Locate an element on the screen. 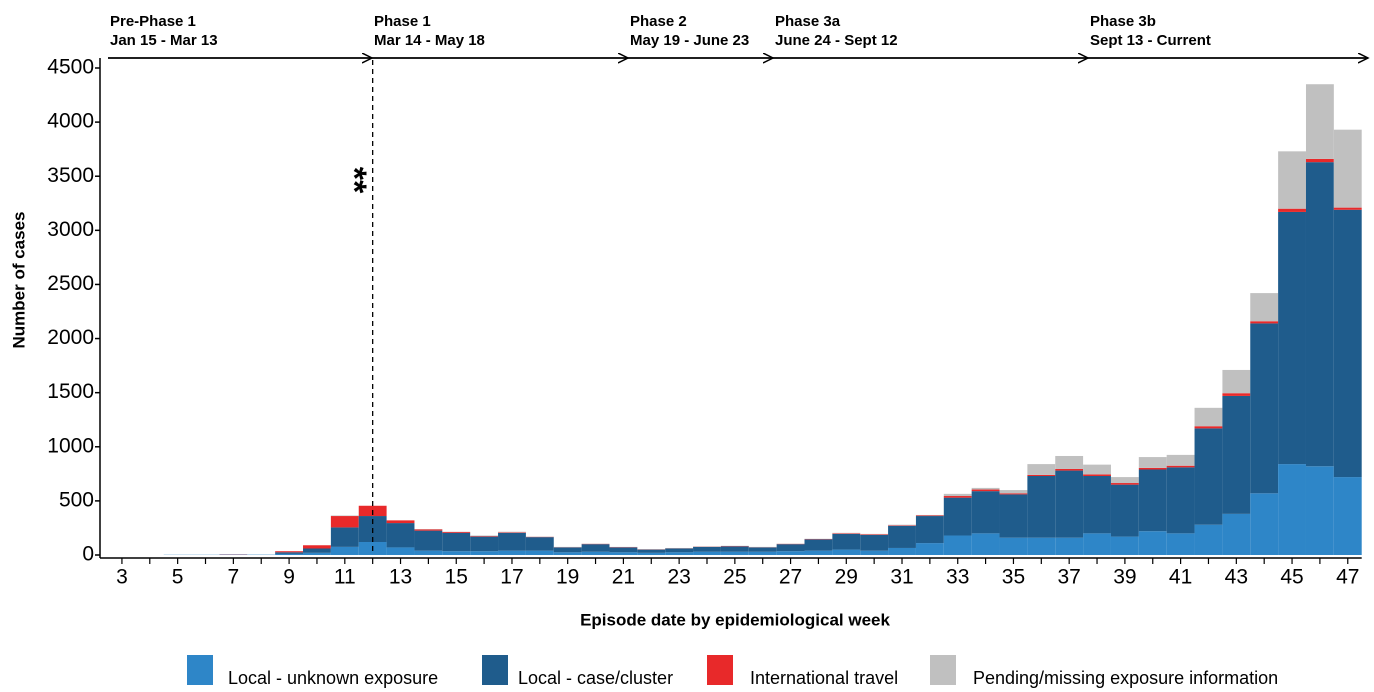 The width and height of the screenshot is (1374, 692). y-tick-label: 4000 is located at coordinates (70, 121).